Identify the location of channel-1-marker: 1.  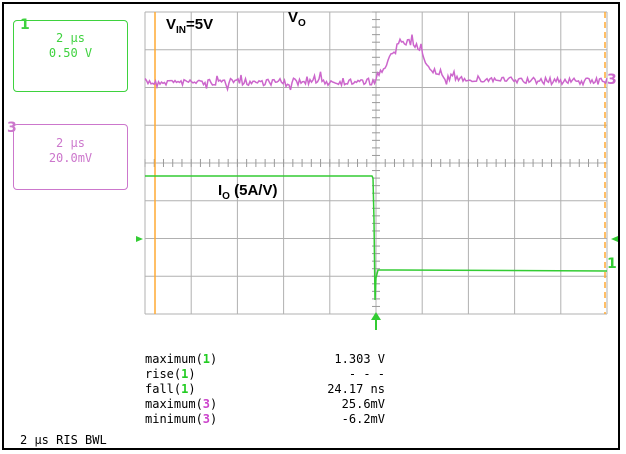
(25, 25).